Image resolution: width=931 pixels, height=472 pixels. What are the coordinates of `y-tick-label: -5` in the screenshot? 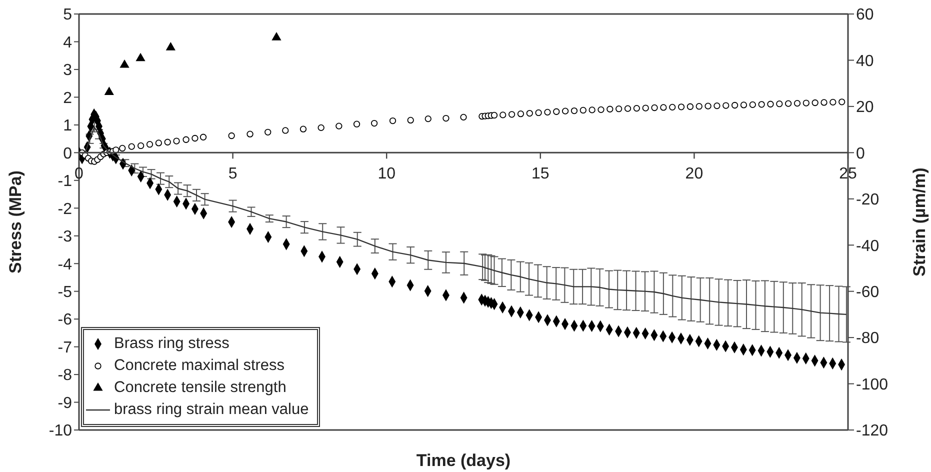 It's located at (65, 293).